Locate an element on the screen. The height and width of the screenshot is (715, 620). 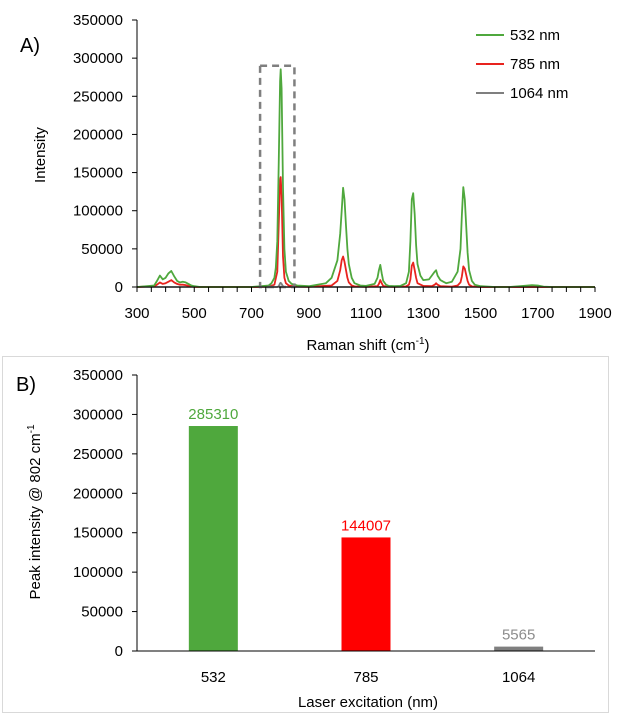
bar-value-label: 144007 is located at coordinates (366, 525).